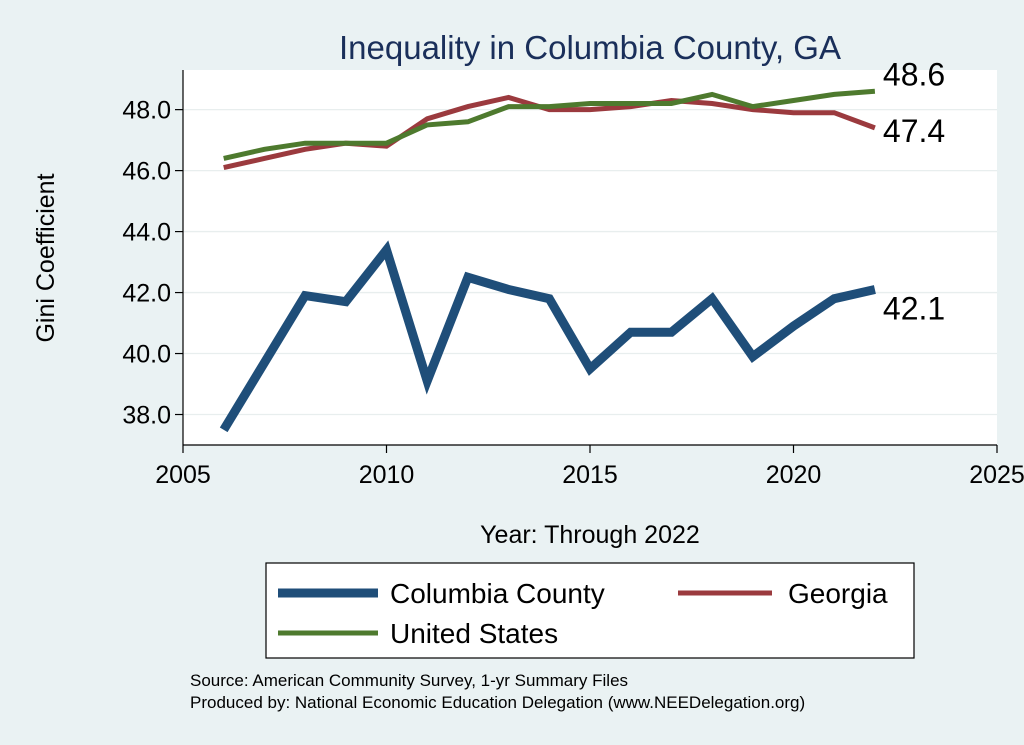  I want to click on y-tick-label: 40.0, so click(146, 355).